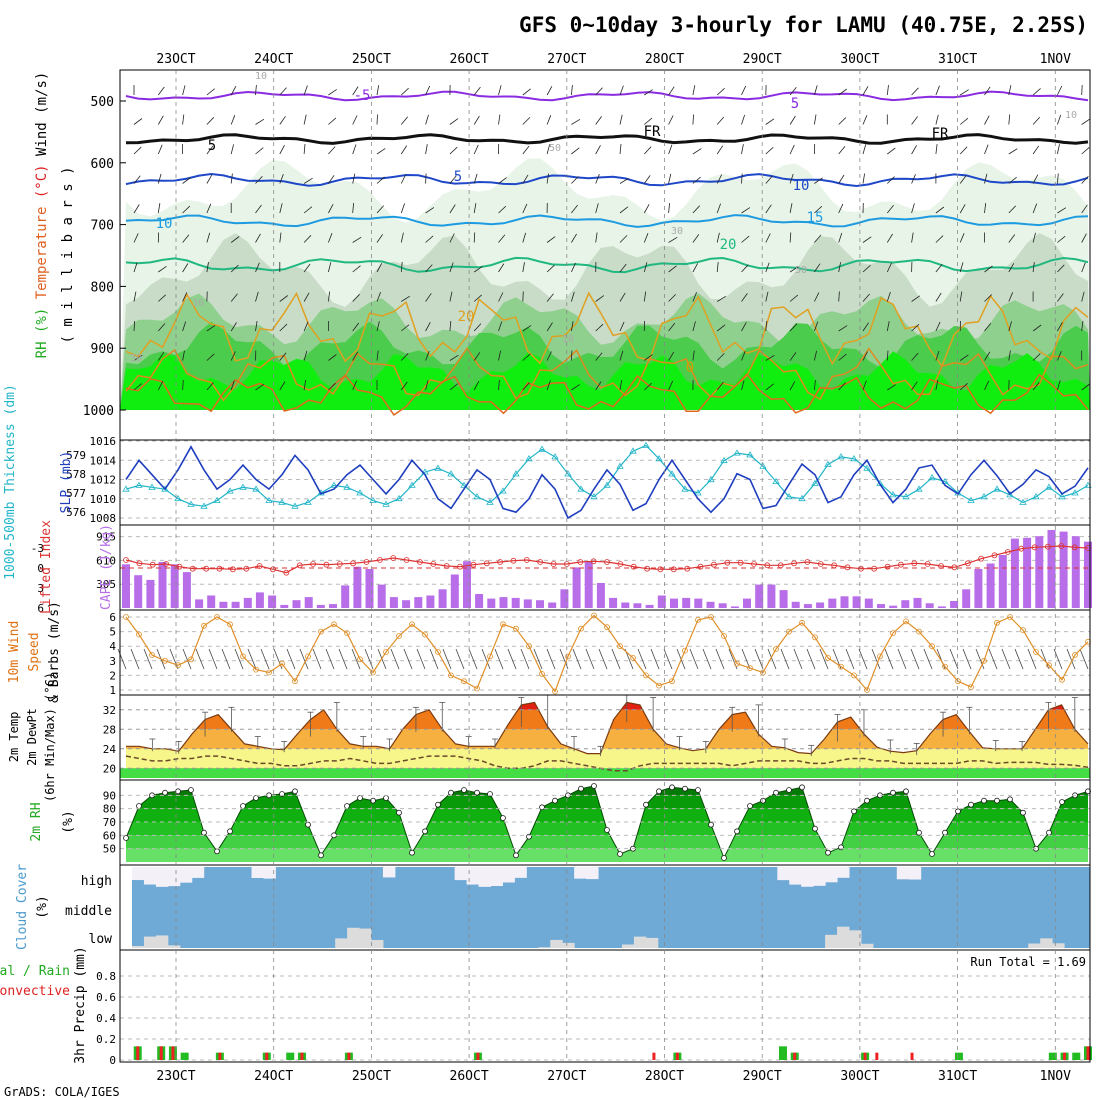 This screenshot has height=1100, width=1100. What do you see at coordinates (261, 76) in the screenshot?
I see `contour-label: 10` at bounding box center [261, 76].